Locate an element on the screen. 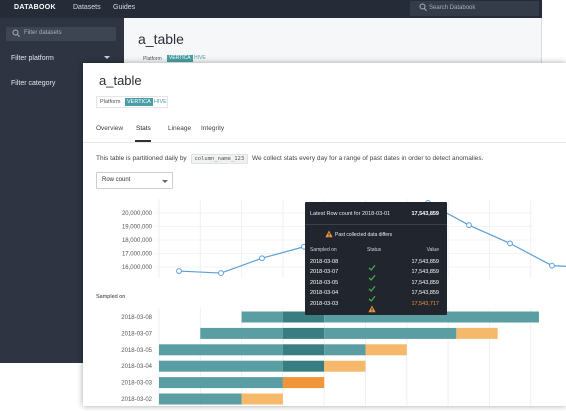  tooltip-row-value: 17,543,717 is located at coordinates (425, 303).